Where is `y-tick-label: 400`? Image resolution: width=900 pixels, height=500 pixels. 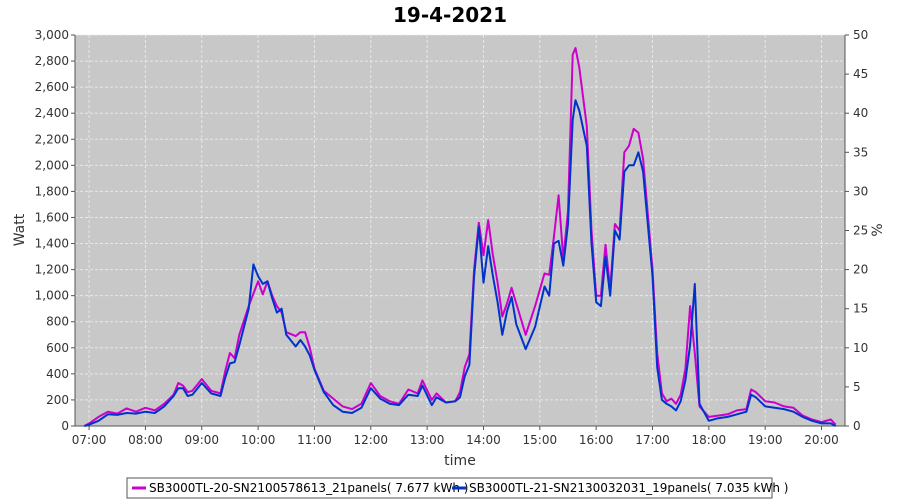 y-tick-label: 400 is located at coordinates (57, 374).